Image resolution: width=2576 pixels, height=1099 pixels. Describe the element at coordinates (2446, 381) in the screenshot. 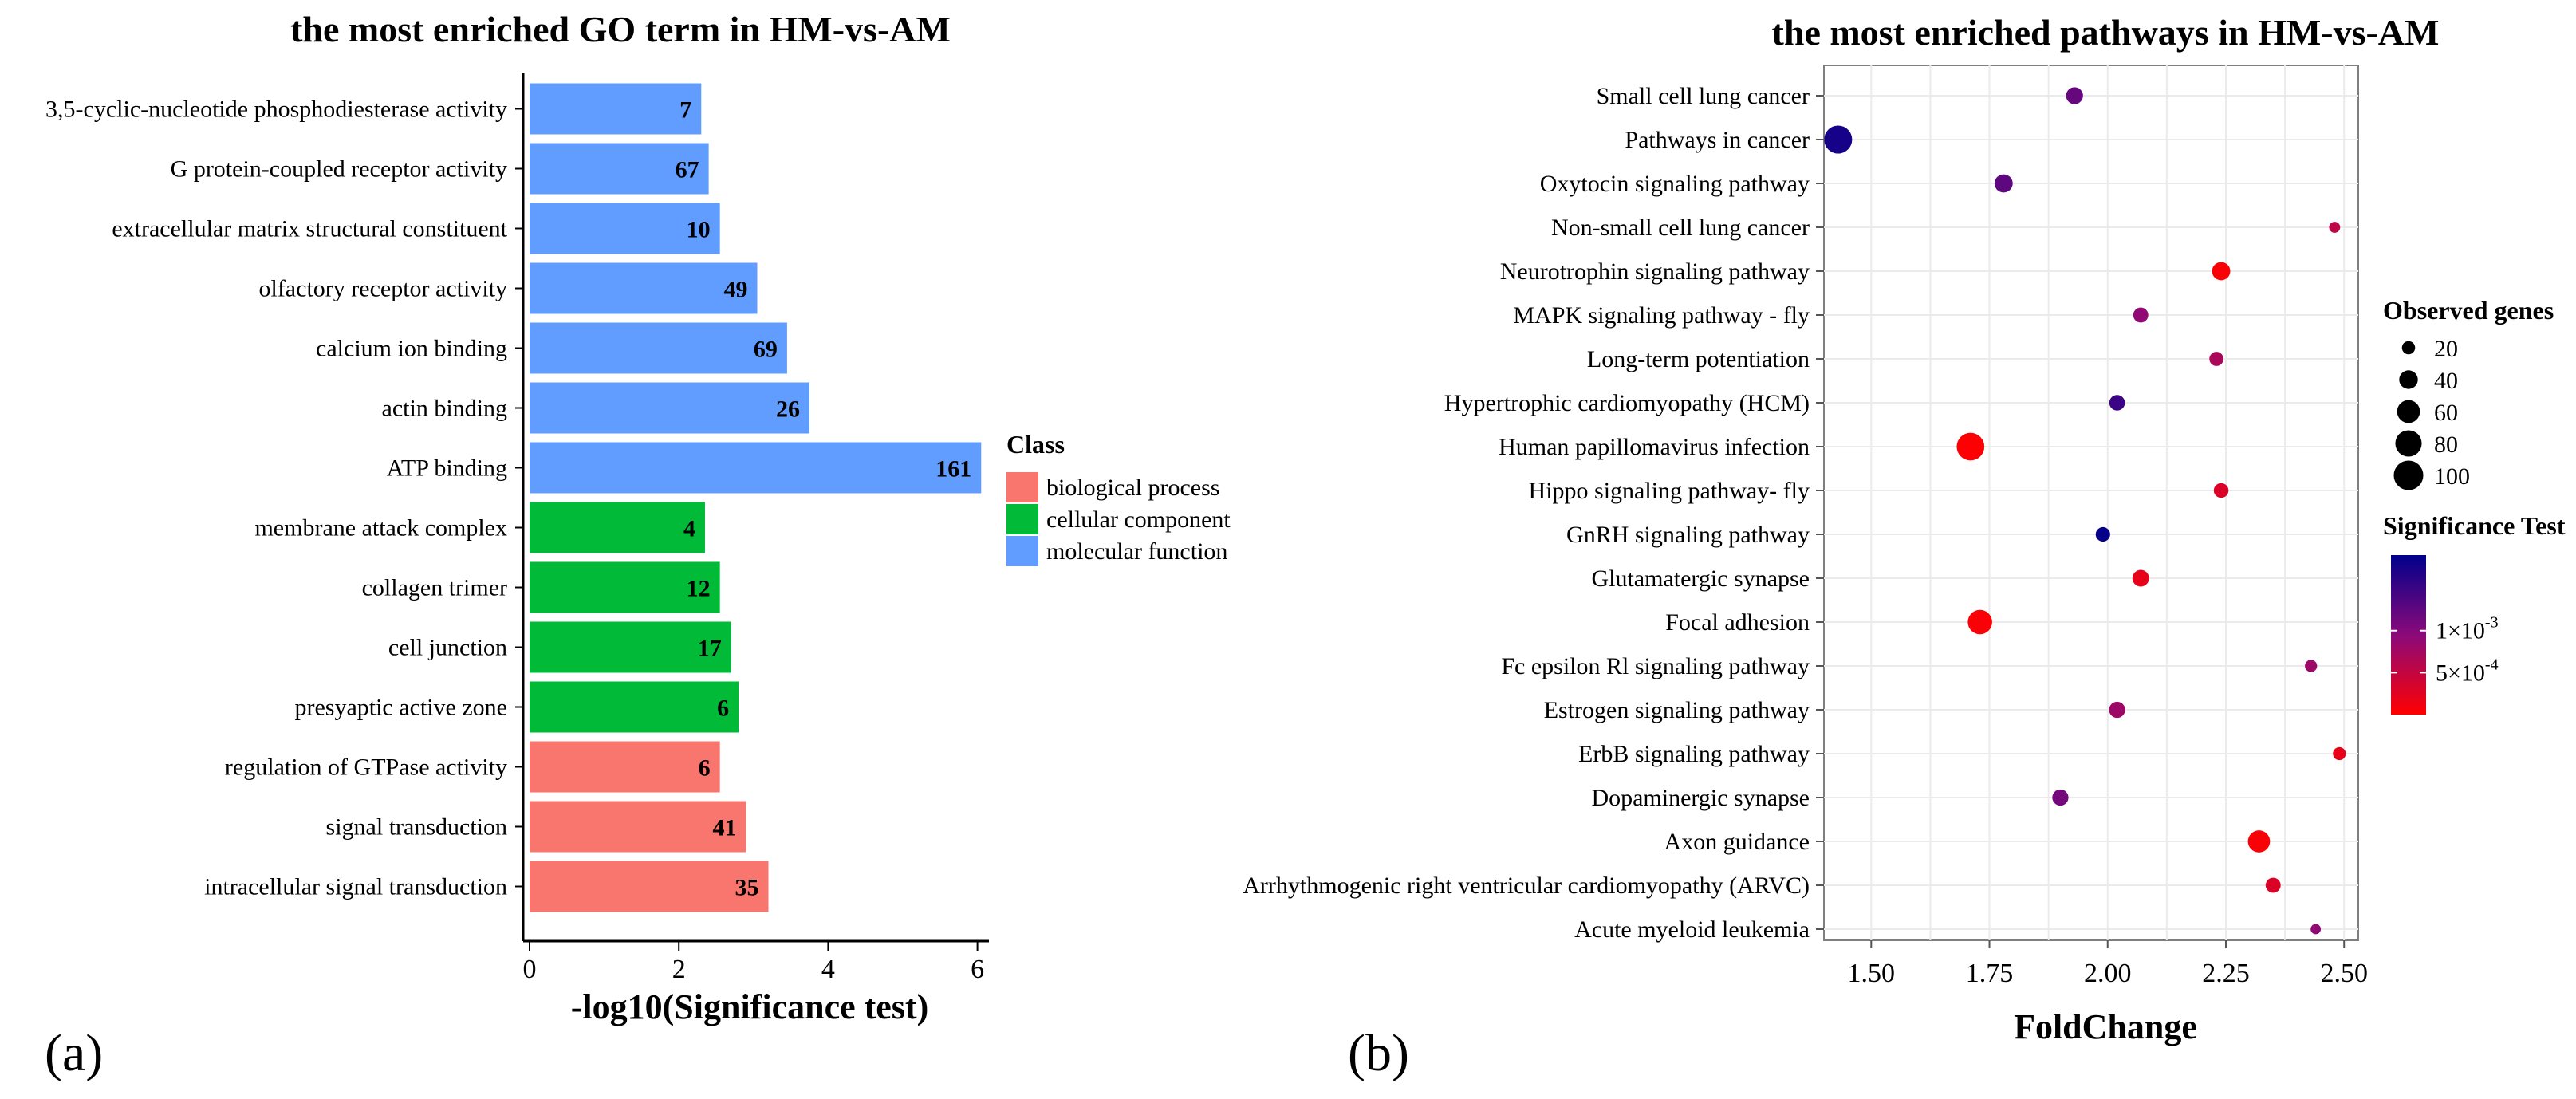

I see `size-legend-label: 40` at that location.